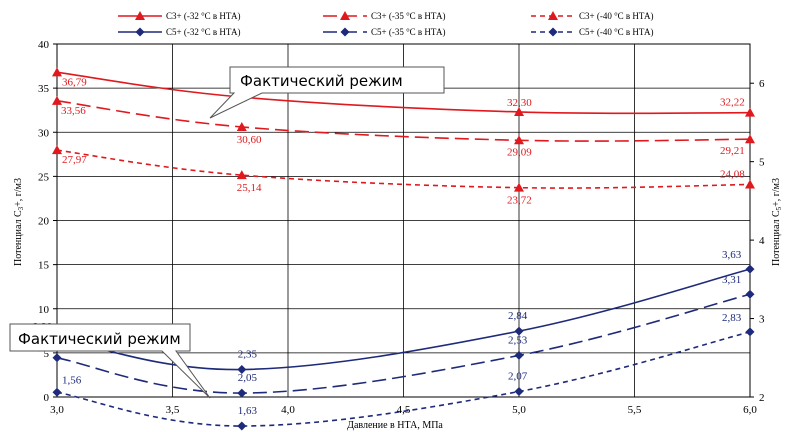 The image size is (786, 432). Describe the element at coordinates (732, 174) in the screenshot. I see `data-label: 24,08` at that location.